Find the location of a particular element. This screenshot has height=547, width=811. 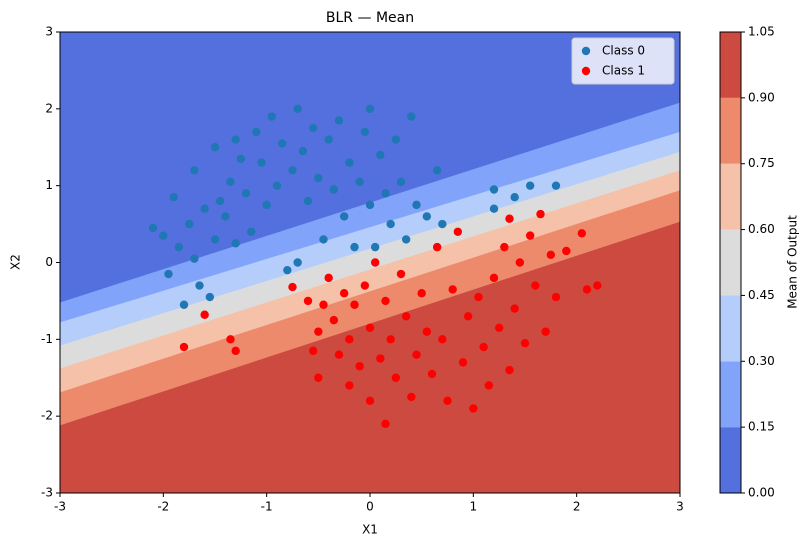

x-tick-label: 0 is located at coordinates (370, 507).